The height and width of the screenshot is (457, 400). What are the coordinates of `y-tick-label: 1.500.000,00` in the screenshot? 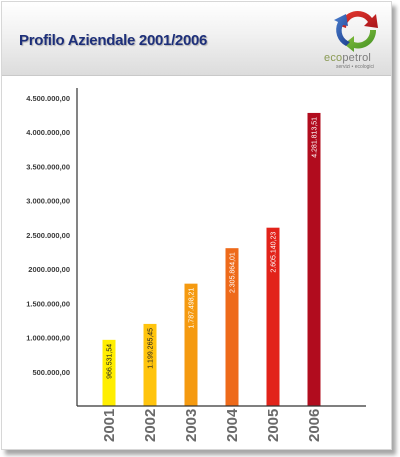 It's located at (48, 303).